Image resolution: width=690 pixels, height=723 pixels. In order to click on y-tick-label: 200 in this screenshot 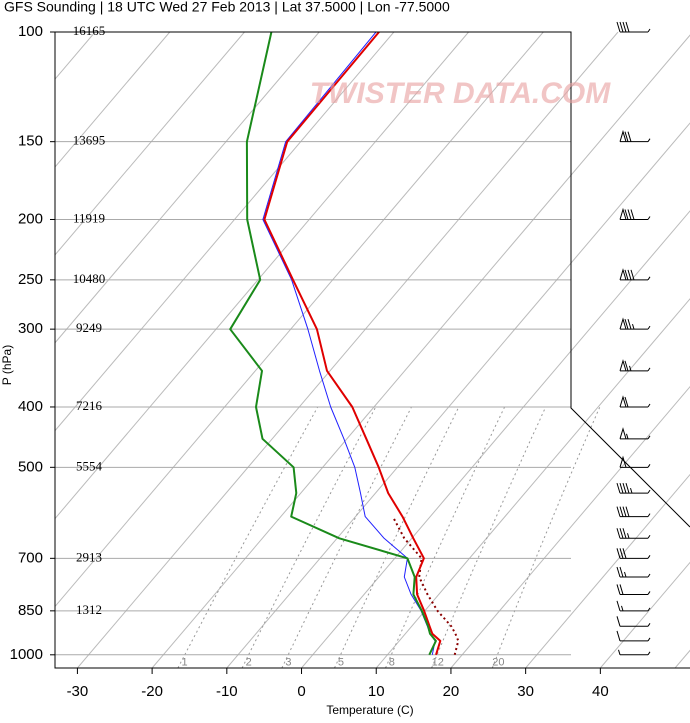, I will do `click(30, 218)`.